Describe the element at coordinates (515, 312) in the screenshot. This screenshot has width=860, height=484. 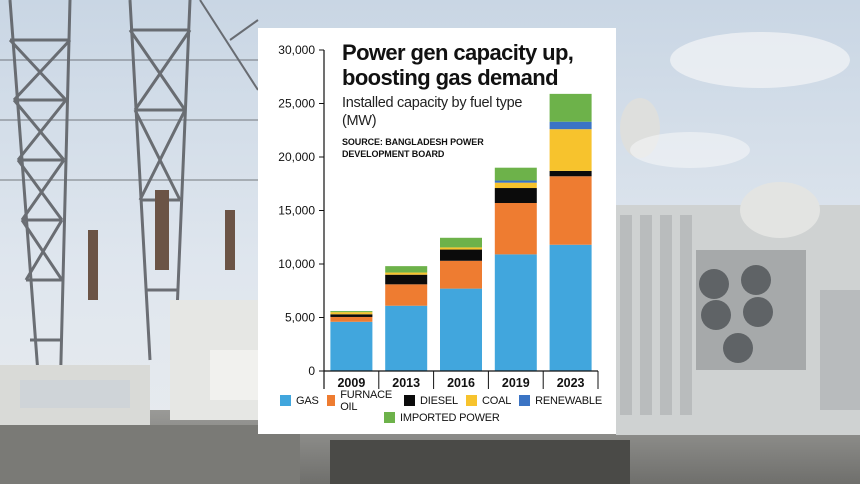
I see `bar-segment-gas-2019` at that location.